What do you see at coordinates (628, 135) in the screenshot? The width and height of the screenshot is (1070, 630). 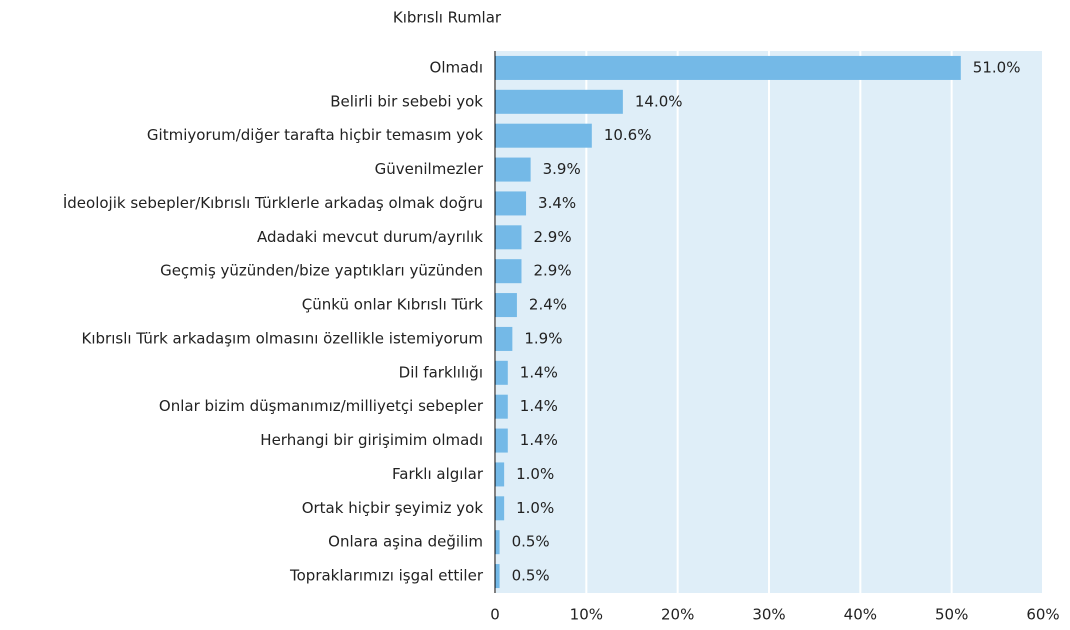 I see `value-label: 10.6%` at bounding box center [628, 135].